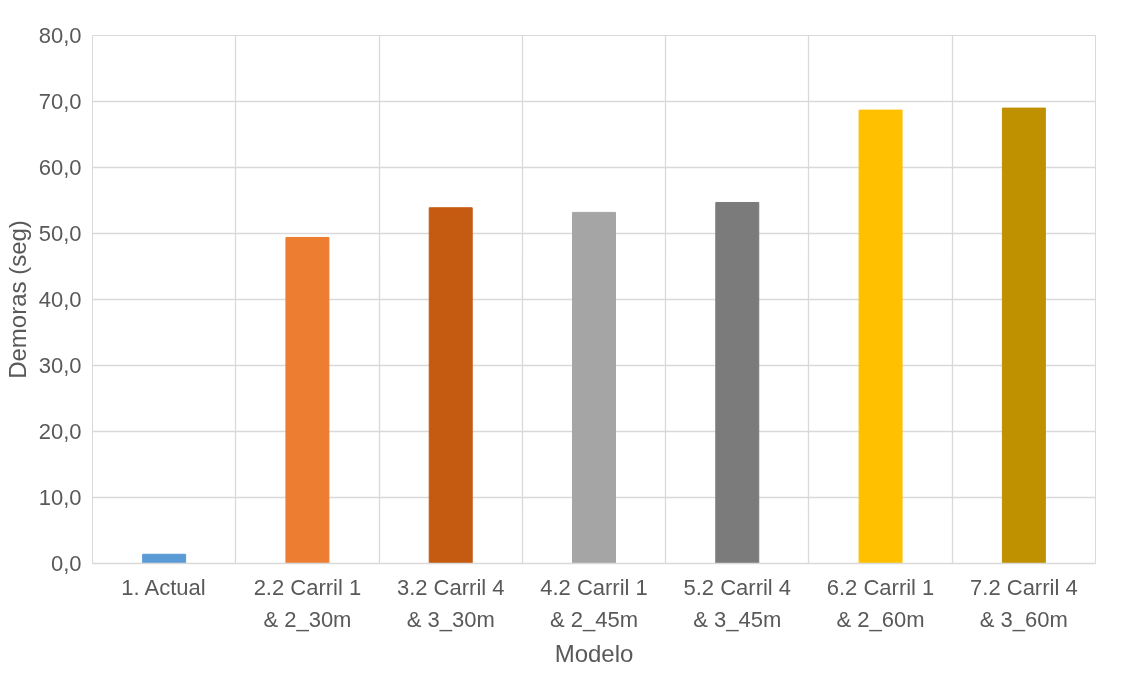  I want to click on y-tick-label: 60,0, so click(60, 167).